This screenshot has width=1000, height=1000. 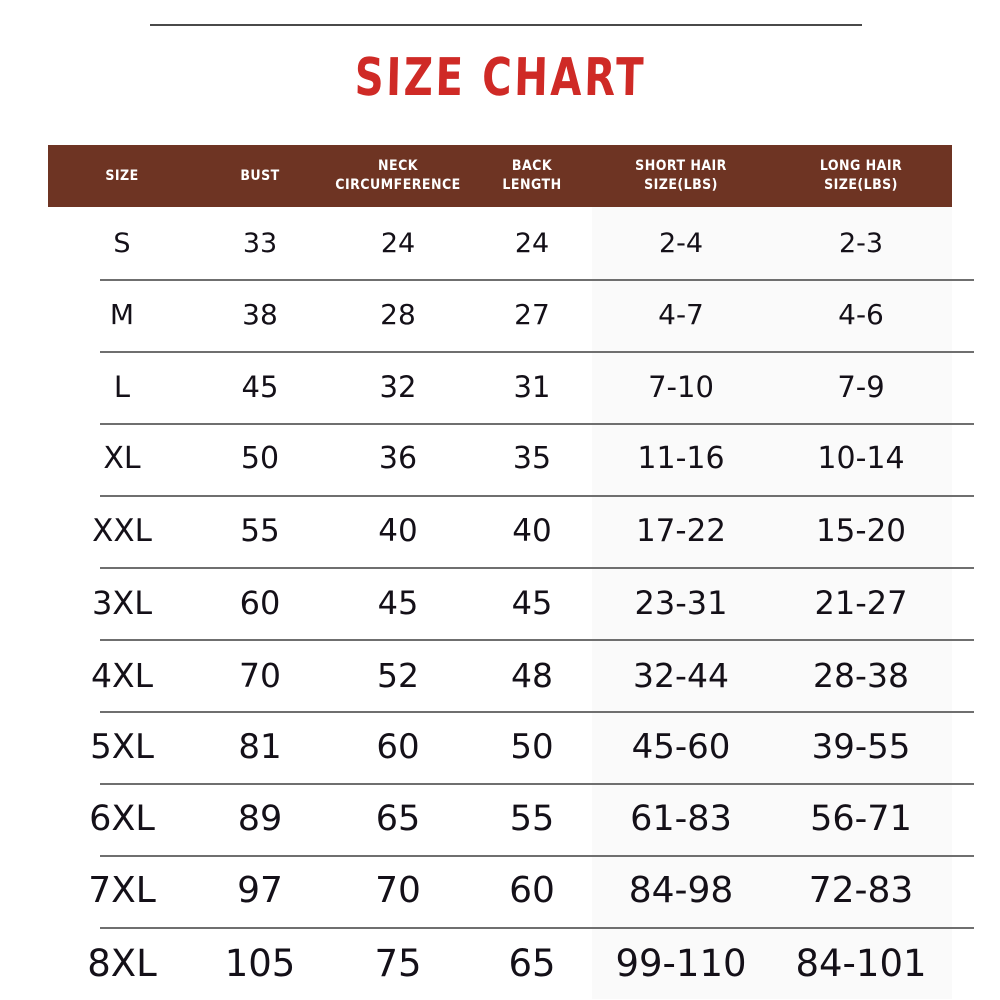 I want to click on cell-neck: 60, so click(x=398, y=747).